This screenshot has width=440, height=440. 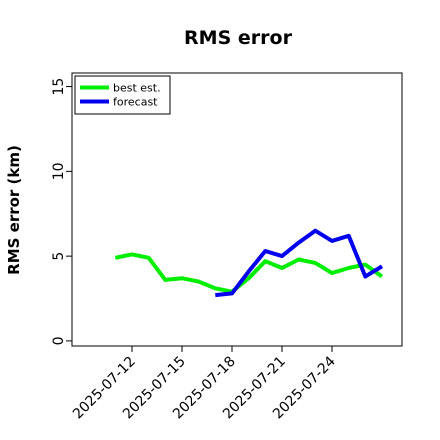 I want to click on chart-title: RMS error, so click(x=238, y=38).